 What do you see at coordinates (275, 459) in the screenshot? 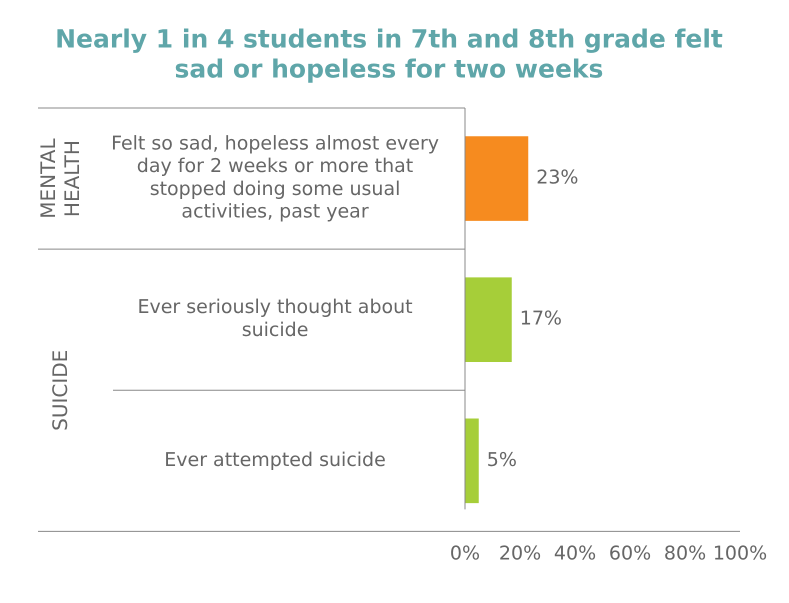
I see `y-tick-label: Ever attempted suicide` at bounding box center [275, 459].